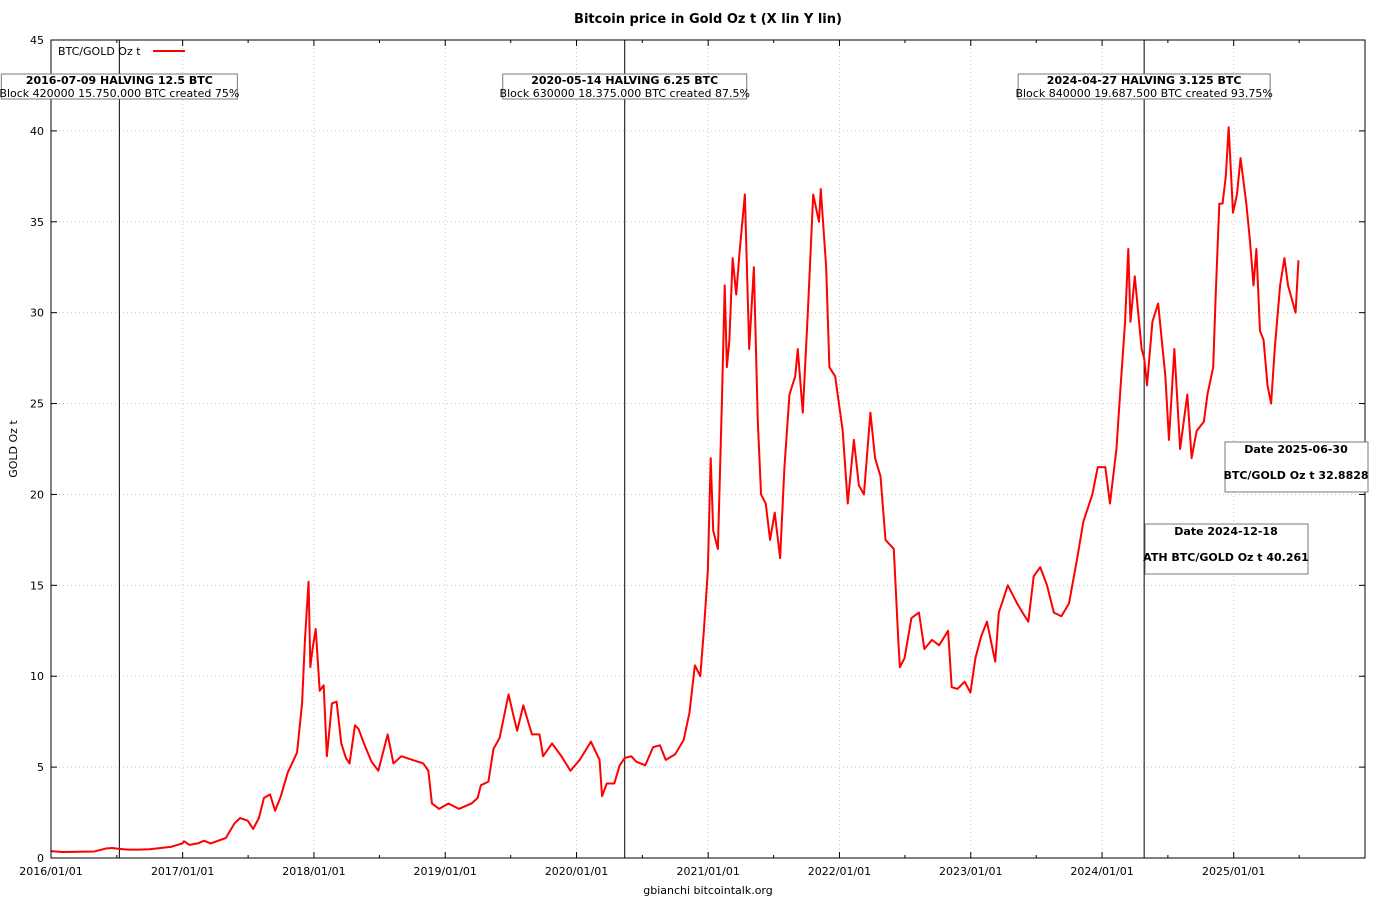 The image size is (1400, 900). I want to click on info-box-ath-value: ATH BTC/GOLD Oz t 40.261, so click(1226, 557).